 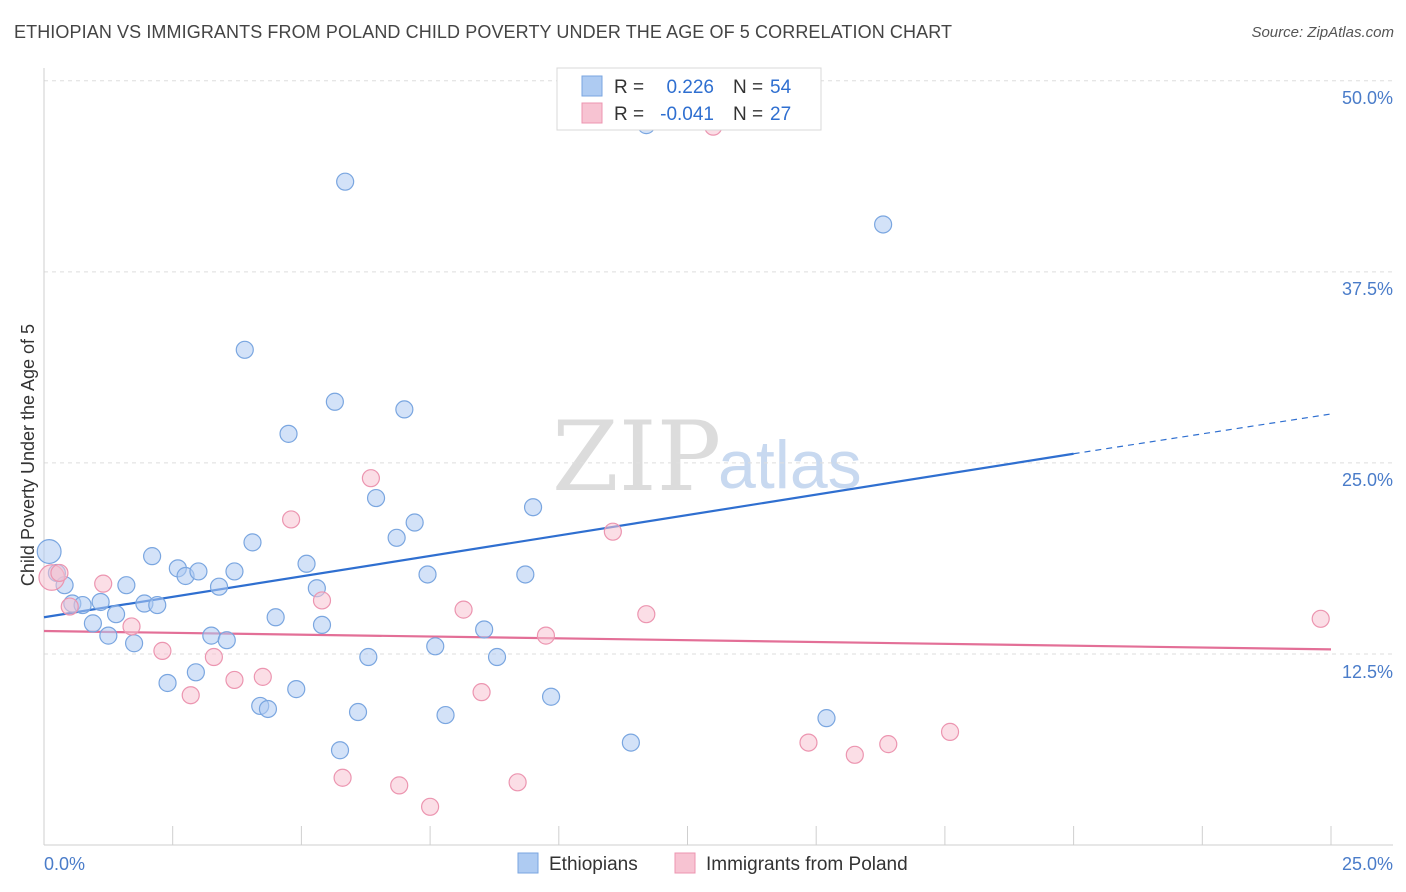 I want to click on legend-box: R = 0.226 N = 54 R = -0.041 N = 27, so click(x=689, y=99).